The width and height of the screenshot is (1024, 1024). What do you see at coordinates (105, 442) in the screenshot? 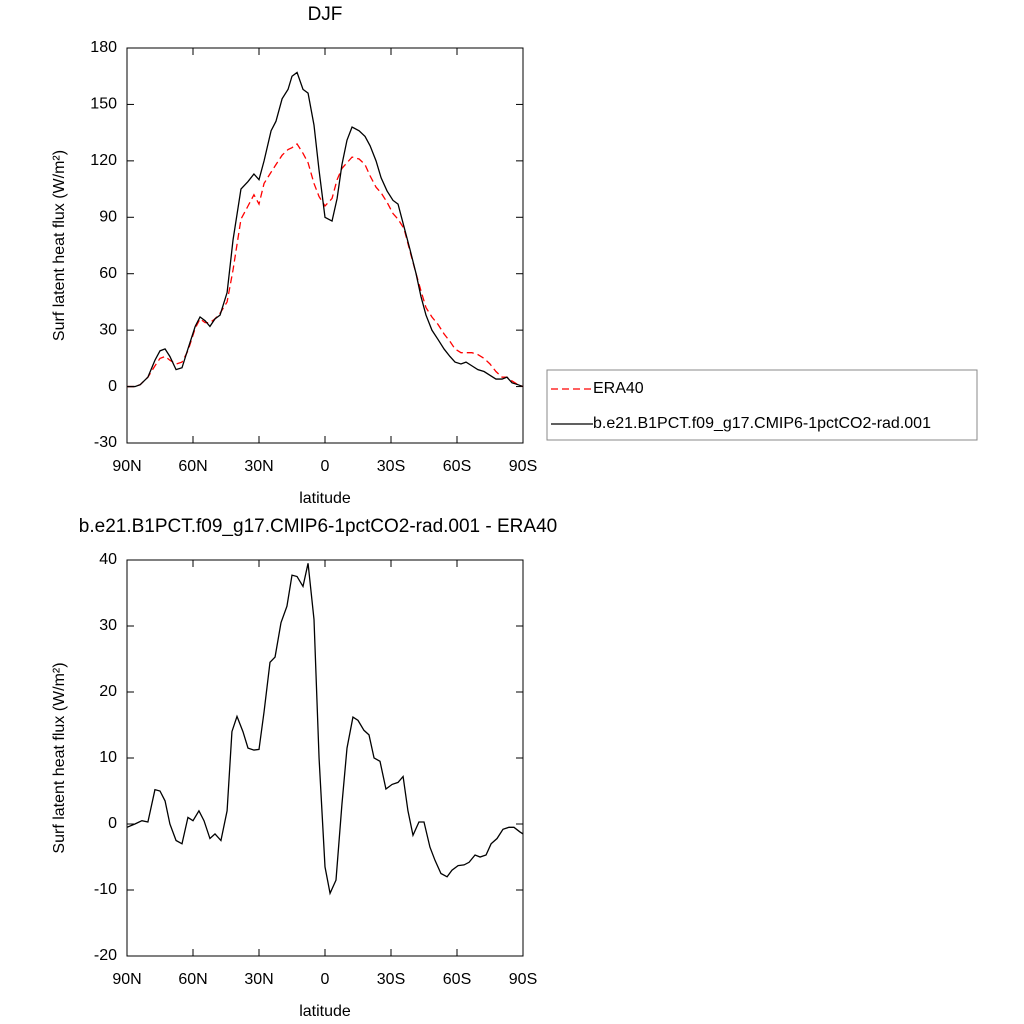
I see `y-tick-label: -30` at bounding box center [105, 442].